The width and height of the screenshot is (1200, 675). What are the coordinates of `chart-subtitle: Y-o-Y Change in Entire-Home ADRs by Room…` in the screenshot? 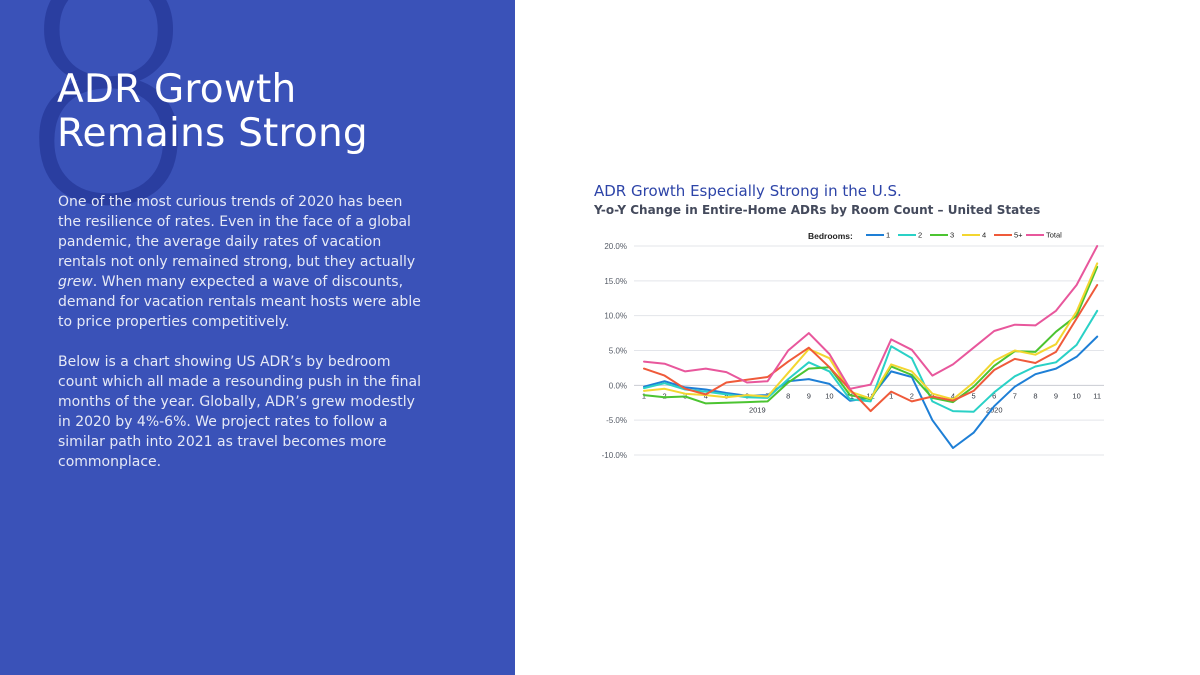 It's located at (817, 210).